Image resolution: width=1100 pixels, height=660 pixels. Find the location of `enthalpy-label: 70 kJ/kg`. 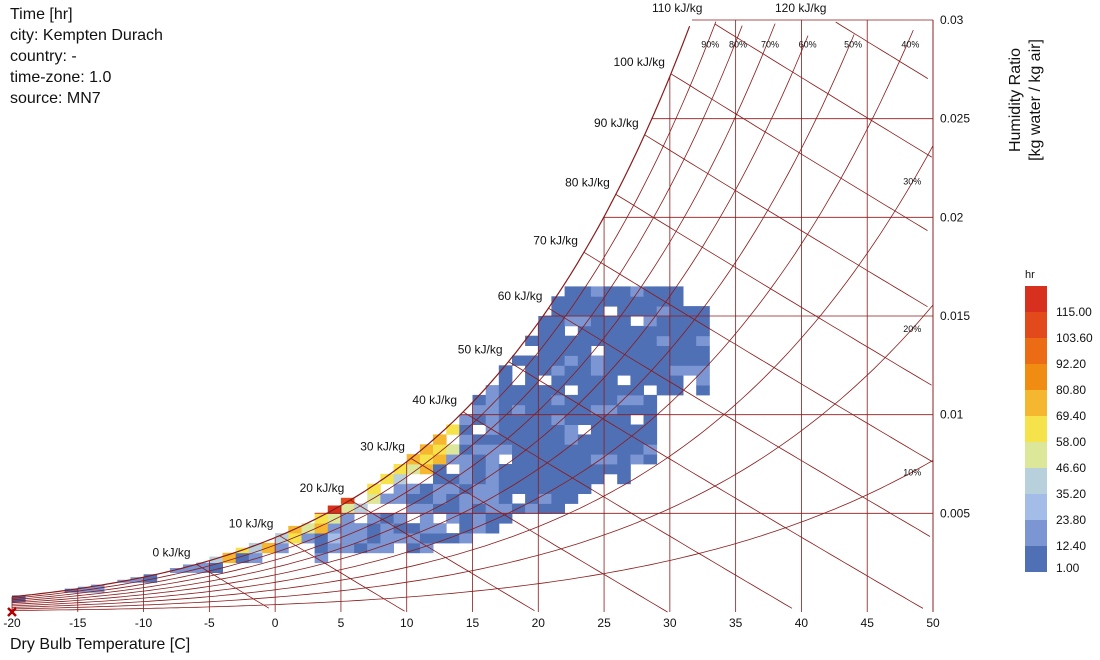

enthalpy-label: 70 kJ/kg is located at coordinates (555, 240).